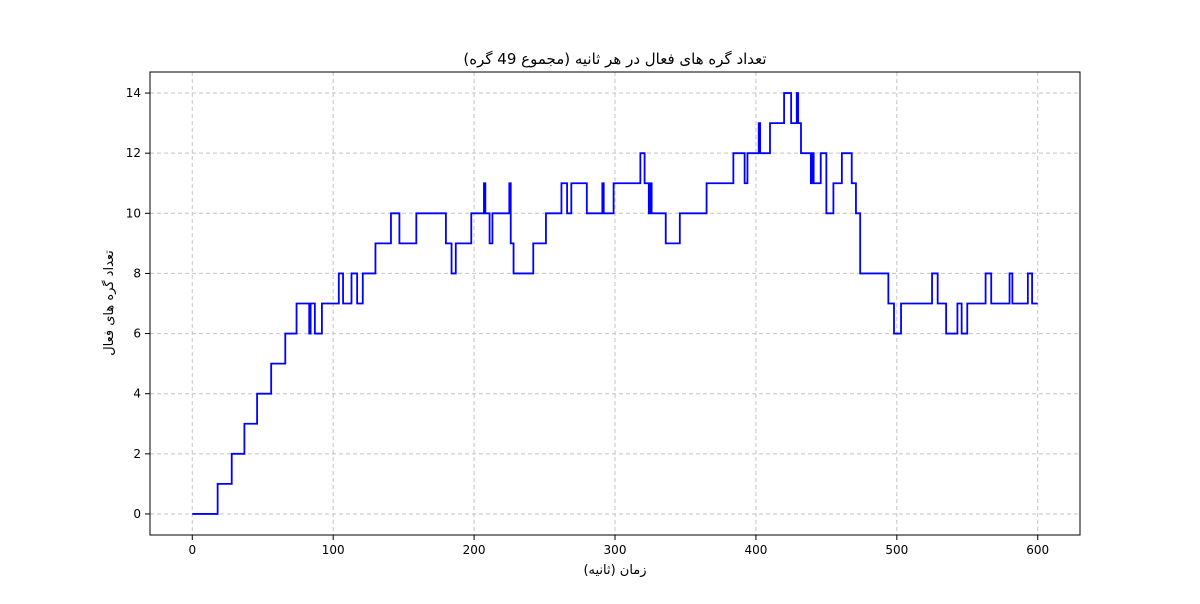 Image resolution: width=1200 pixels, height=604 pixels. I want to click on y-tick-label: 8, so click(137, 273).